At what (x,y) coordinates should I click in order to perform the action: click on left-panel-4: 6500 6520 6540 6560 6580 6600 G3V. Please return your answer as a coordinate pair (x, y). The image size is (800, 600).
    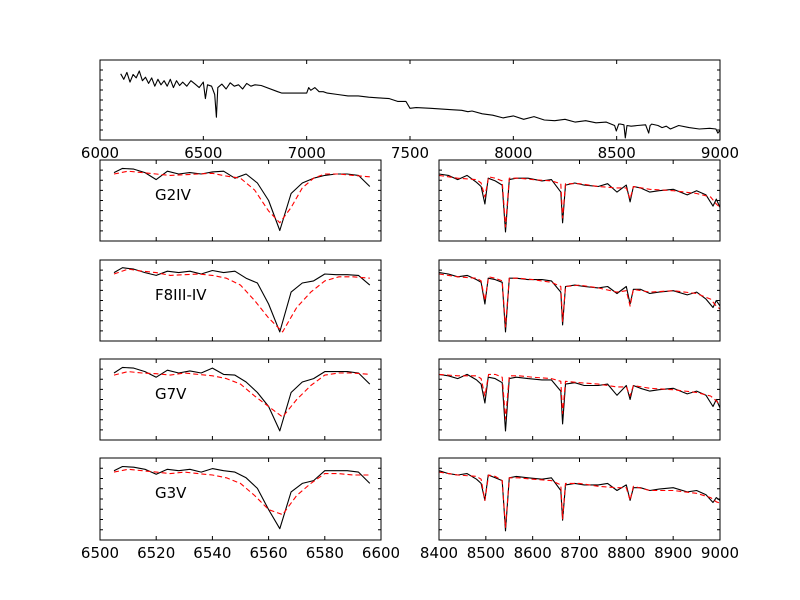
    Looking at the image, I should click on (240, 509).